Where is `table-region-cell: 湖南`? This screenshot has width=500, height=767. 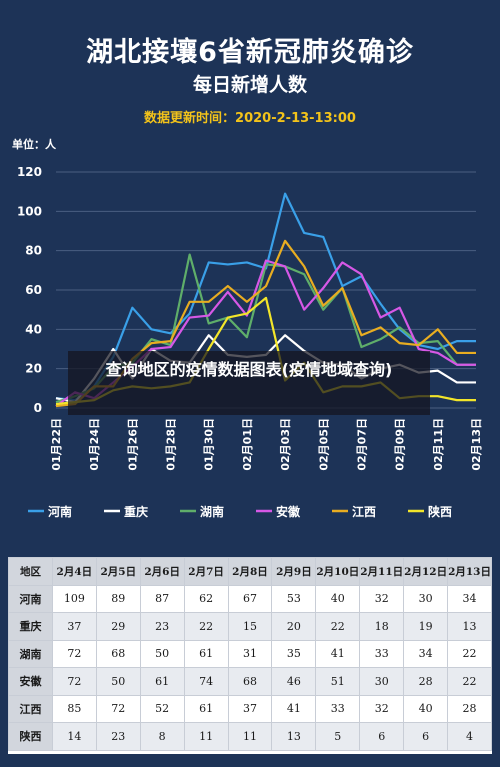
table-region-cell: 湖南 is located at coordinates (30, 653).